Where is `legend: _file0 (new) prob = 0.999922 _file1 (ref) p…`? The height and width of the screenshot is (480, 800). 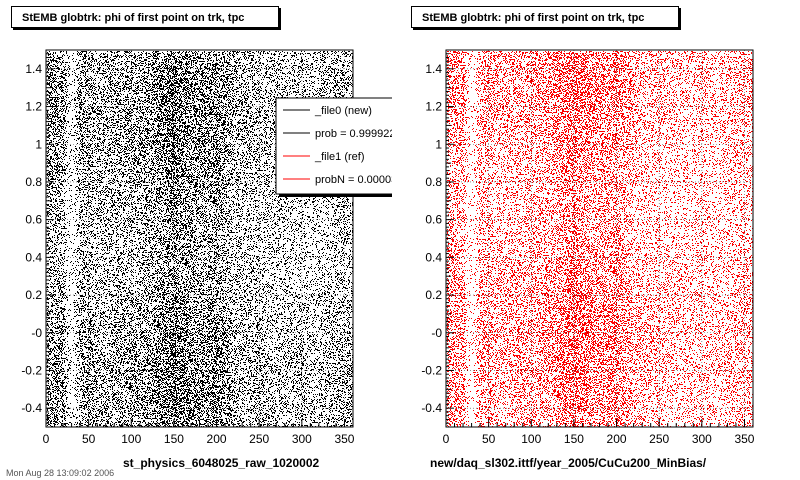 legend: _file0 (new) prob = 0.999922 _file1 (ref) p… is located at coordinates (336, 147).